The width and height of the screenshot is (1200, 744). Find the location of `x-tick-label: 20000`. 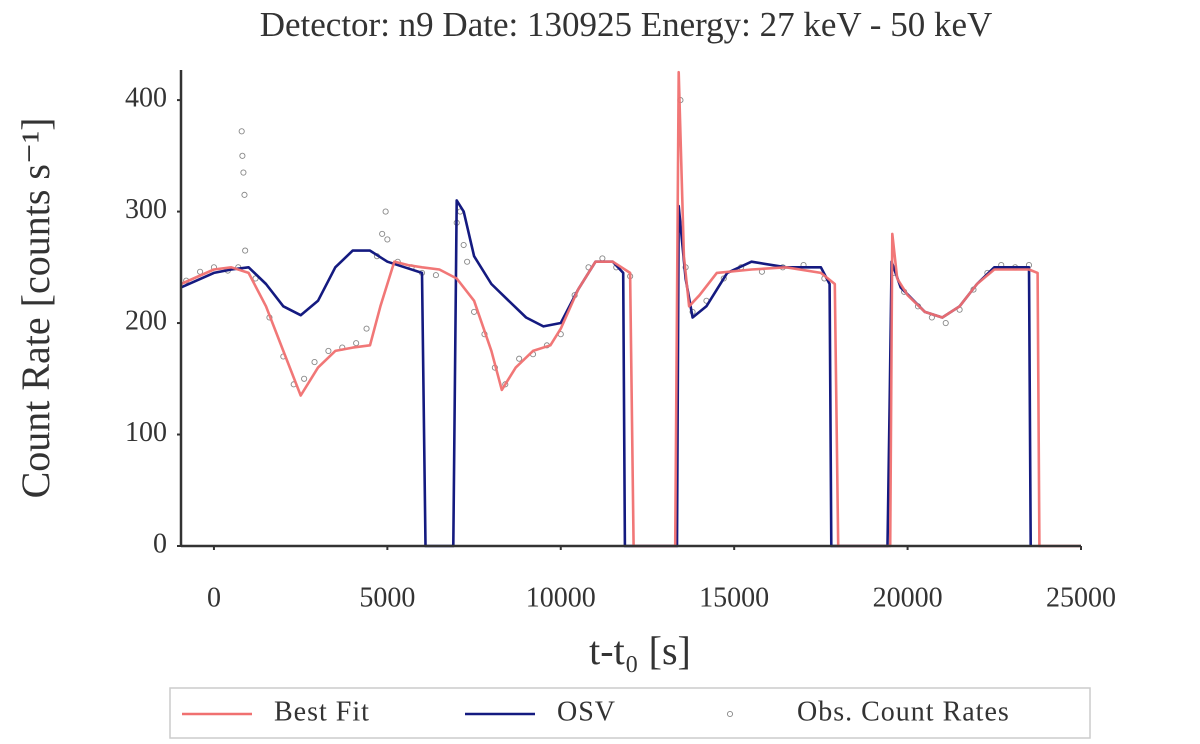

x-tick-label: 20000 is located at coordinates (908, 597).